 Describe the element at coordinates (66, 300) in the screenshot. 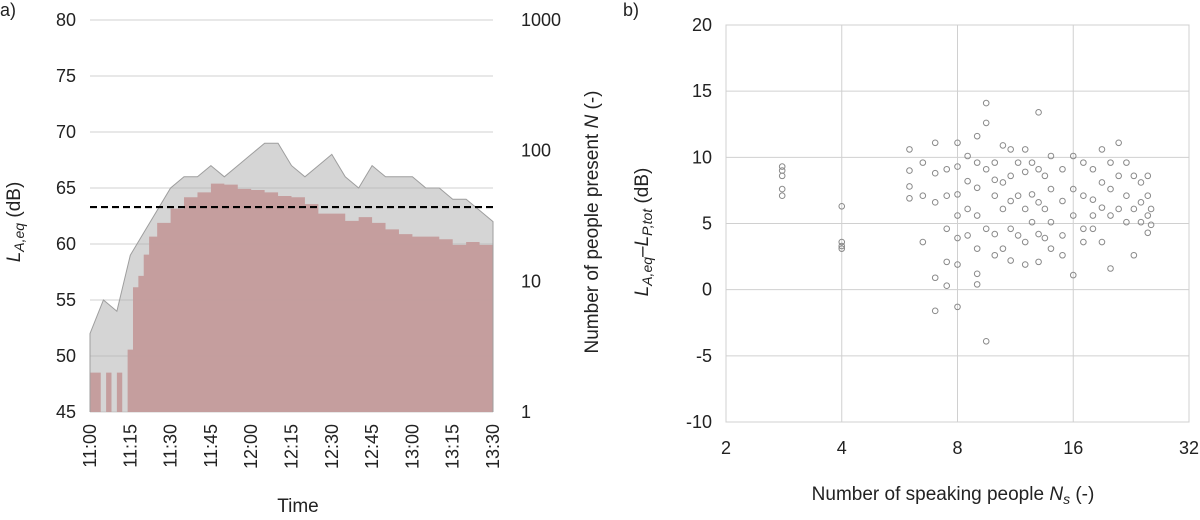

I see `y-tick-label: 55` at that location.